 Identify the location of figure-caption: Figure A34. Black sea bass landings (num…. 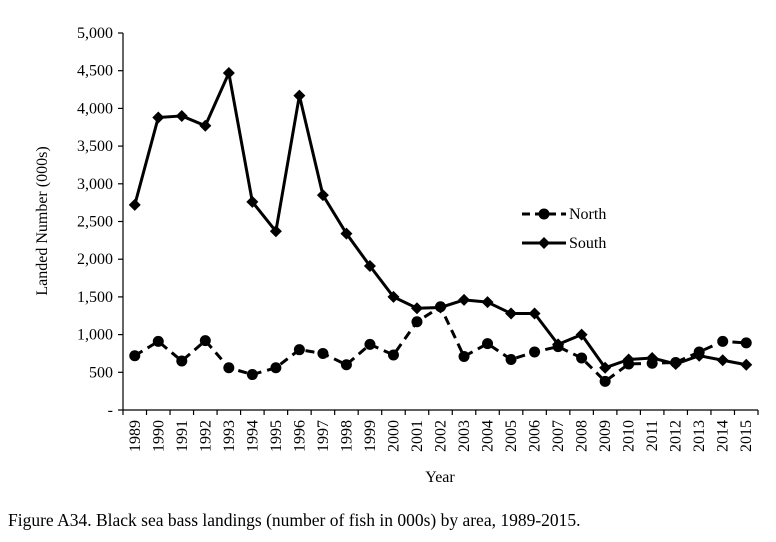
(294, 520).